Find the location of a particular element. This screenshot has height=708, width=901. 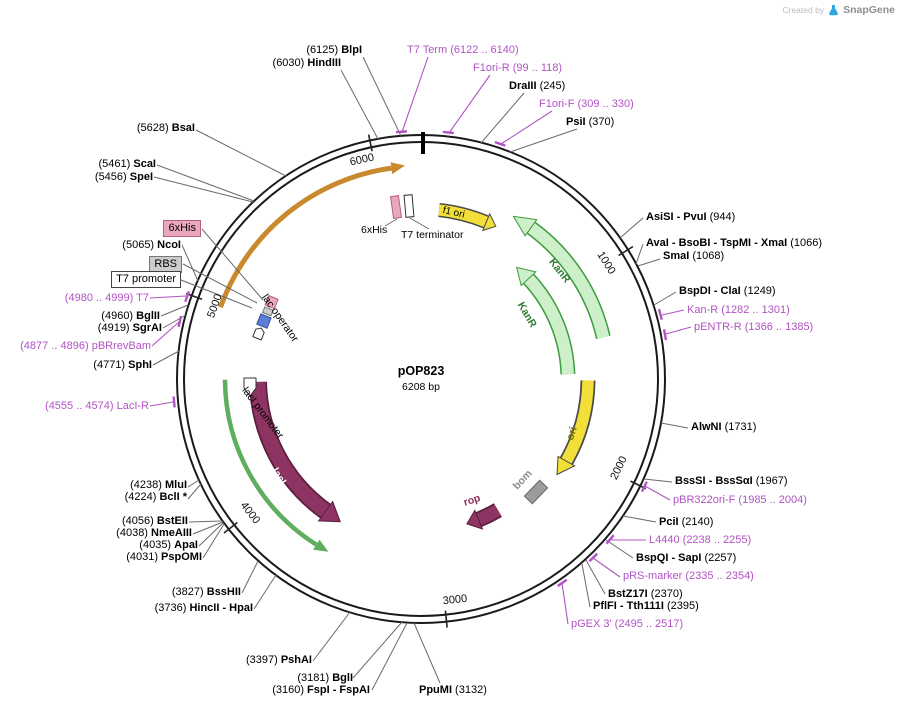

label-name: LacI-R is located at coordinates (132, 406).